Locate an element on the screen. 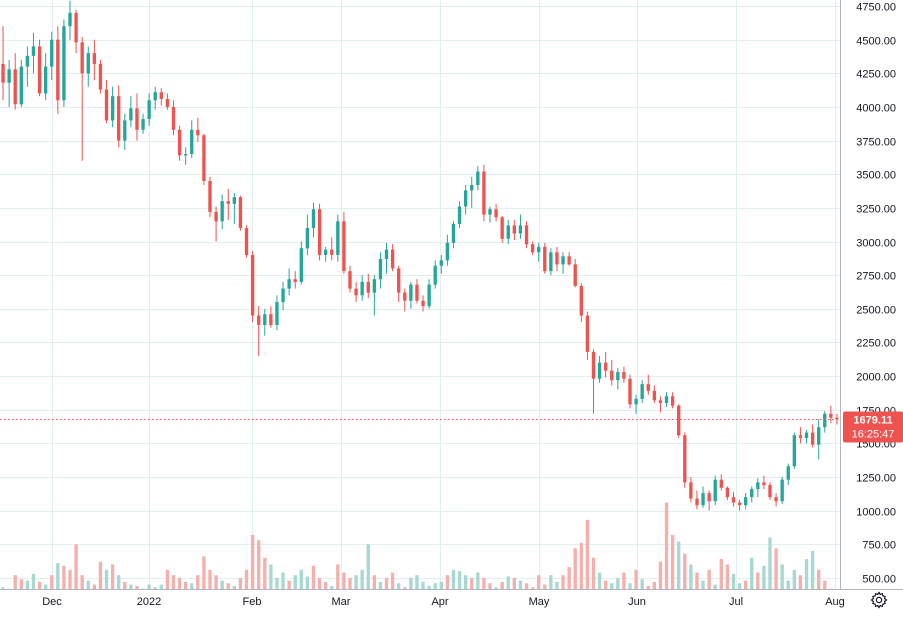  countdown-label: 16:25:47 is located at coordinates (873, 435).